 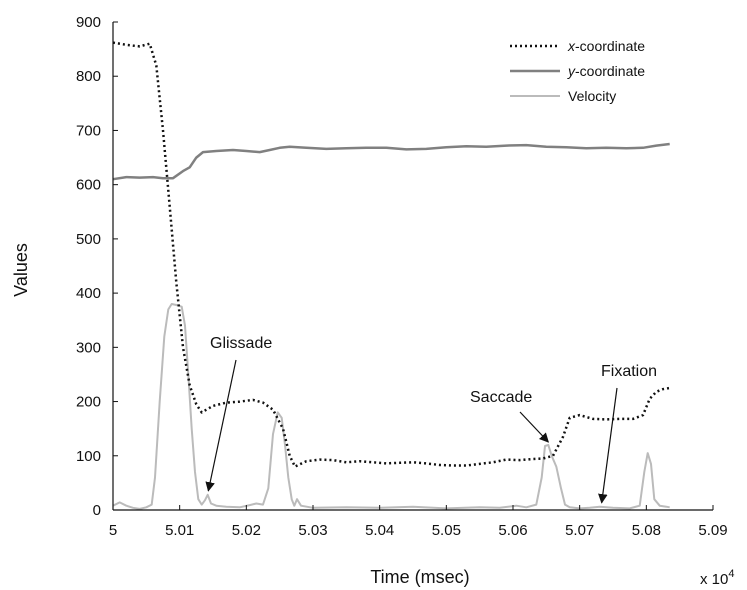 I want to click on x-tick-label: 5.06, so click(x=512, y=530).